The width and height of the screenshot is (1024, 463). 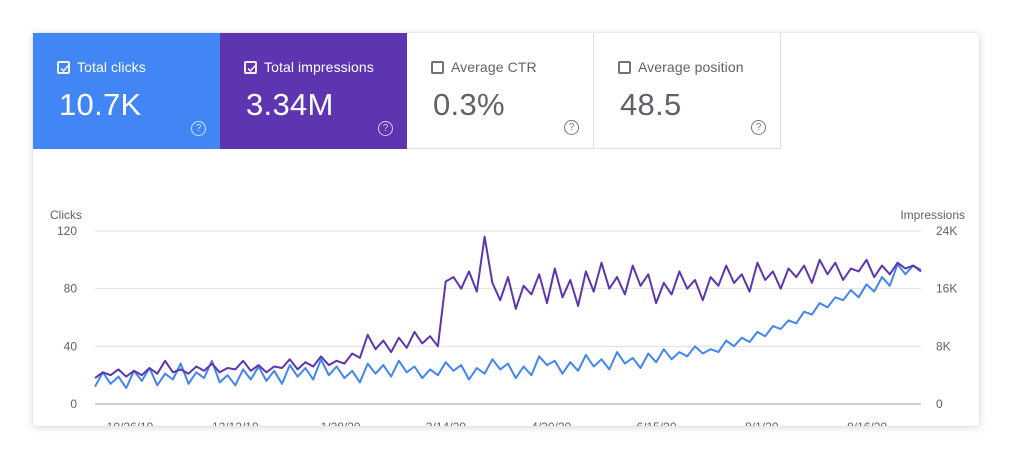 I want to click on metric-header: Average position, so click(x=681, y=67).